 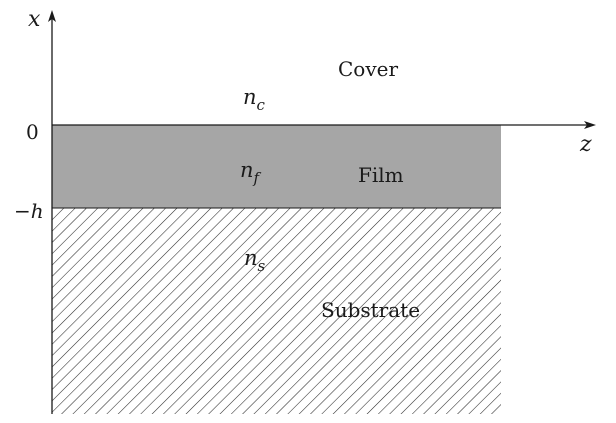 What do you see at coordinates (32, 132) in the screenshot?
I see `tick-label-zero: 0` at bounding box center [32, 132].